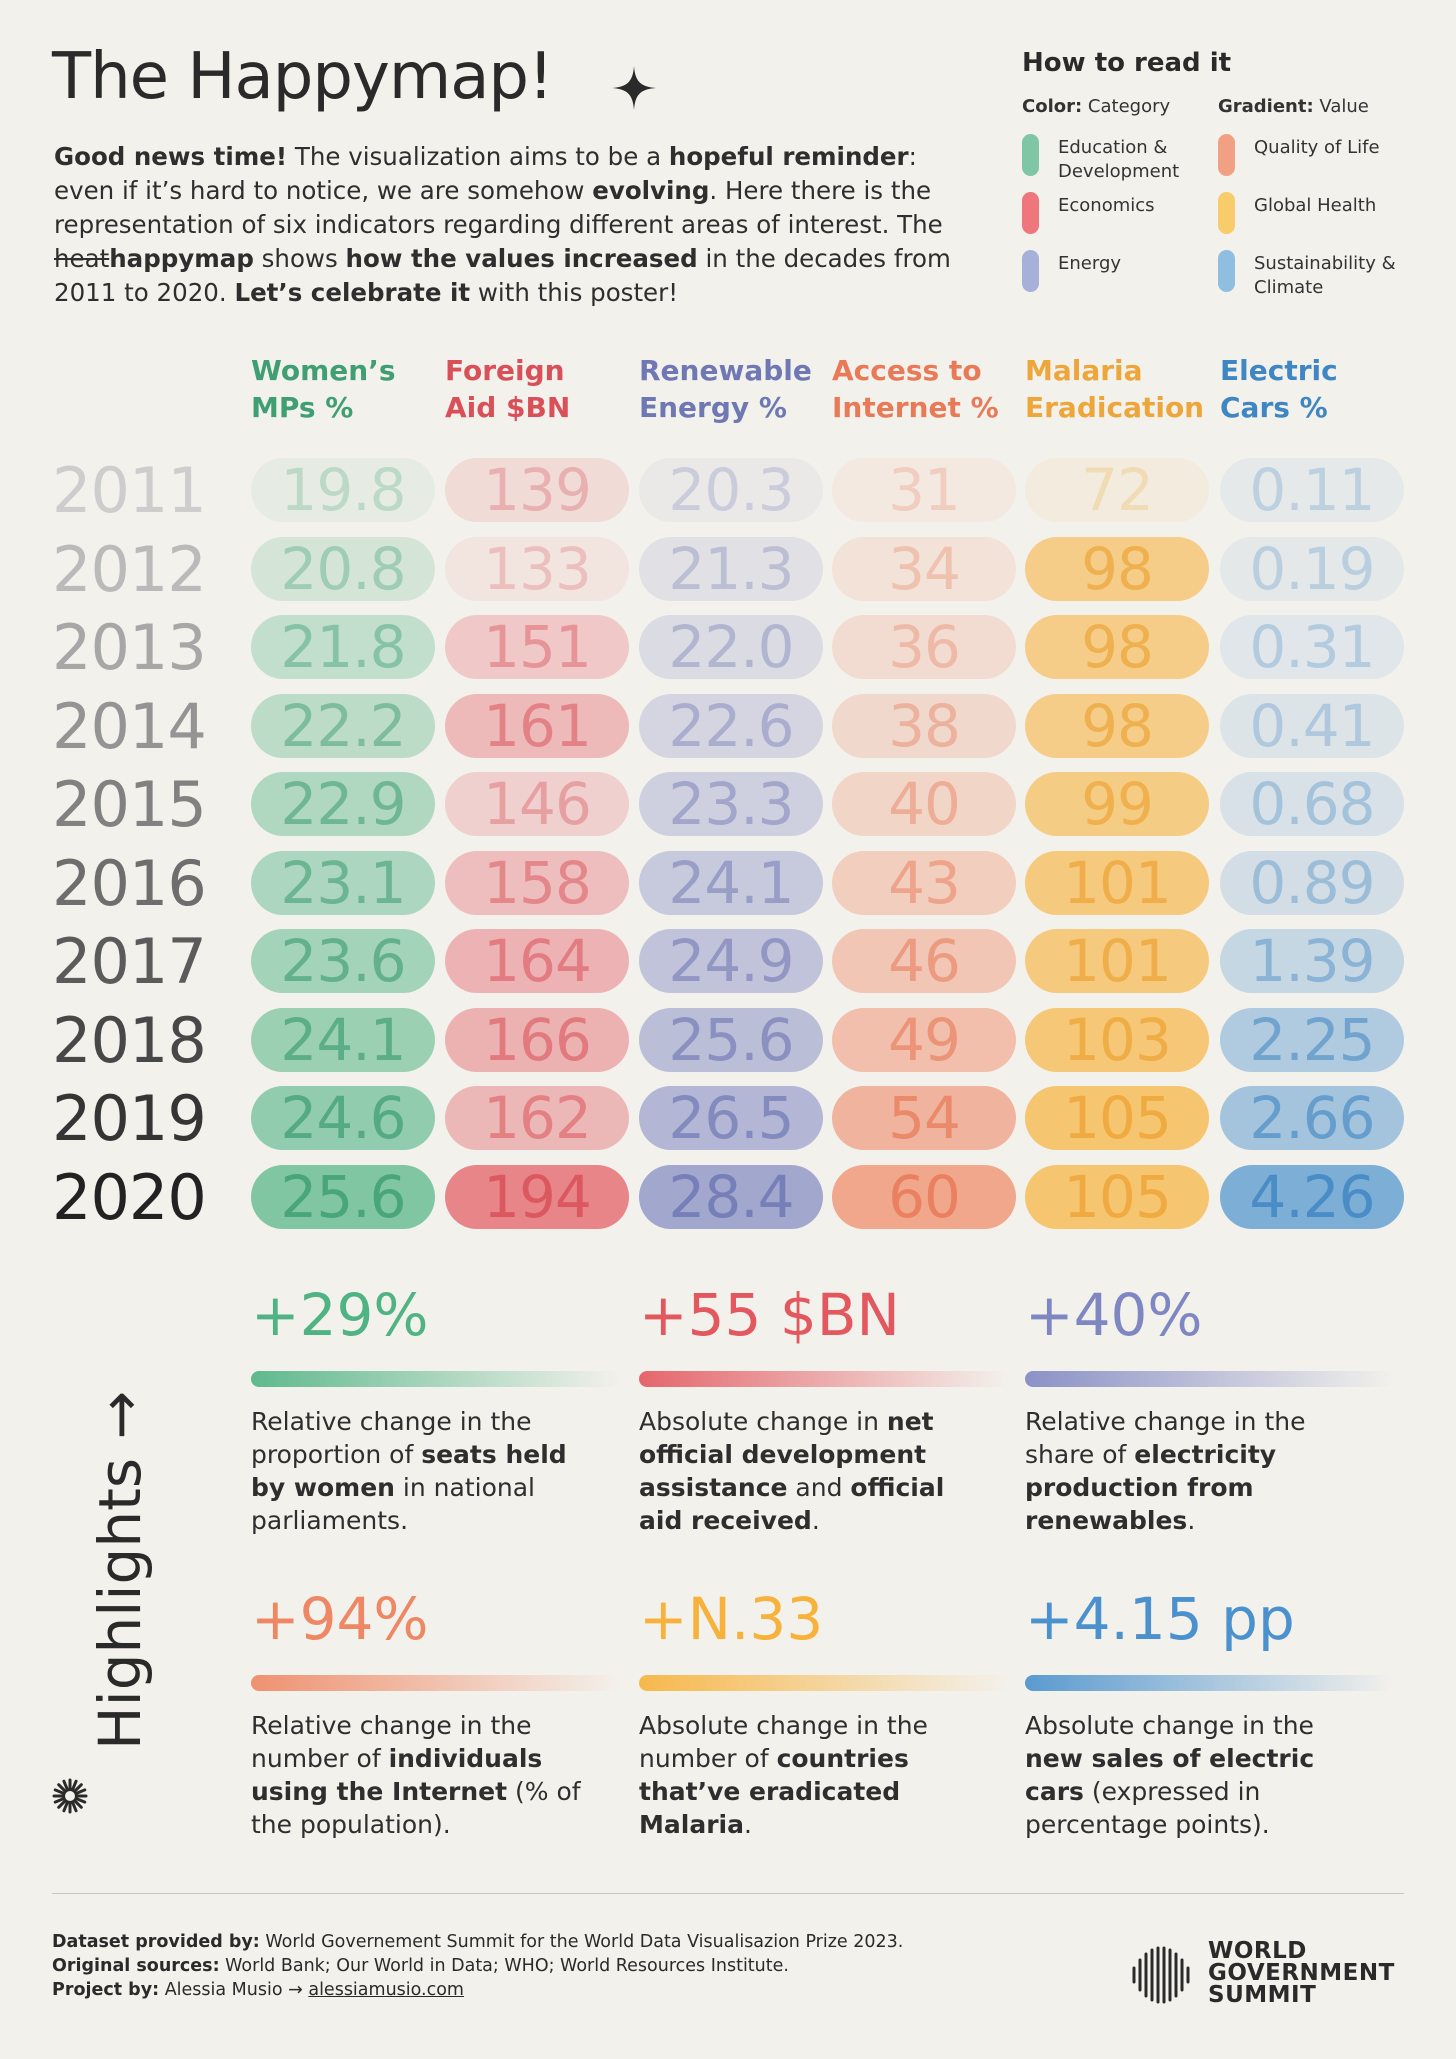 The image size is (1456, 2059). Describe the element at coordinates (340, 1315) in the screenshot. I see `highlight-value: +29%` at that location.